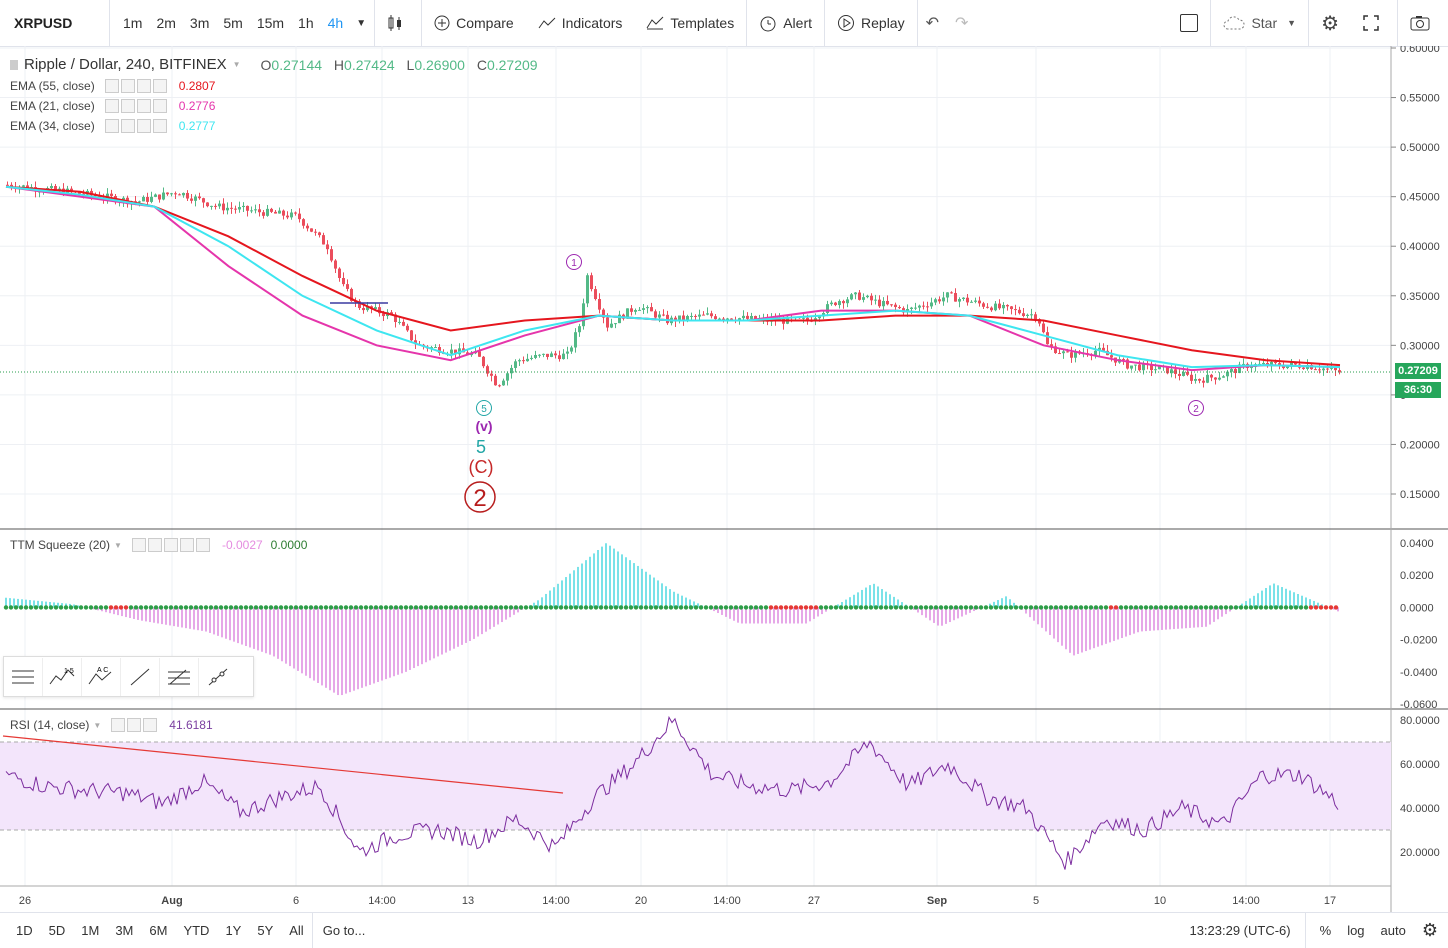 Image resolution: width=1448 pixels, height=948 pixels. I want to click on elliott-impulse-icon: 1 5, so click(62, 676).